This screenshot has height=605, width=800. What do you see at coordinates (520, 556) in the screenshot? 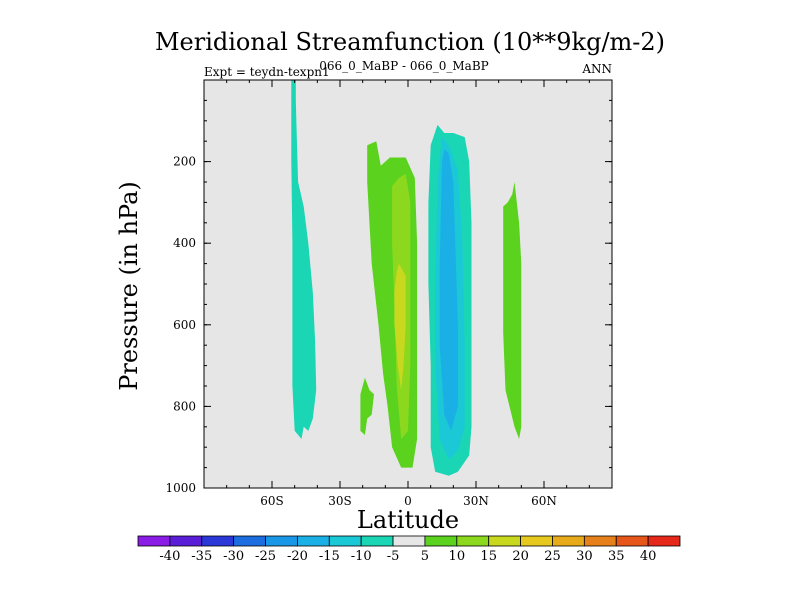
I see `colorbar-label: 20` at bounding box center [520, 556].